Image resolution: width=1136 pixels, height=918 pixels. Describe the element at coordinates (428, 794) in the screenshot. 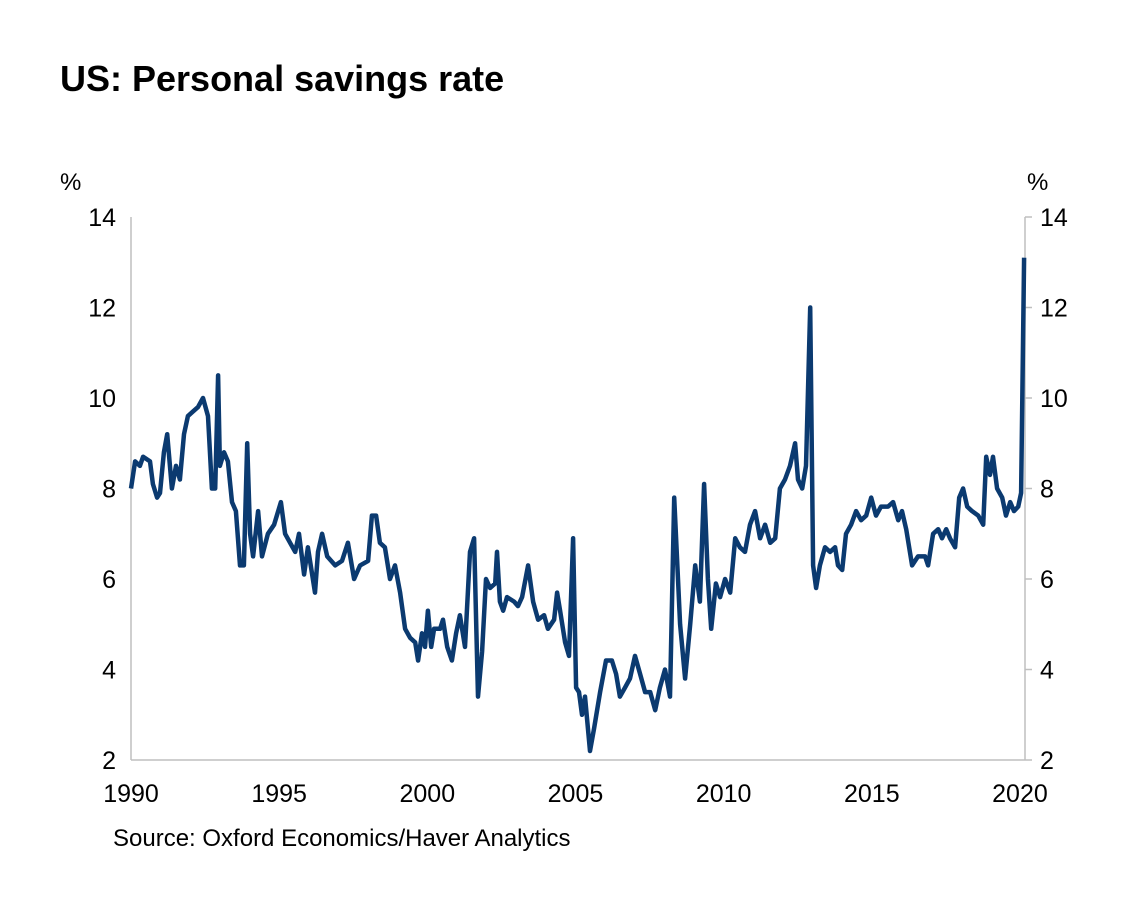

I see `x-tick-label: 2000` at that location.